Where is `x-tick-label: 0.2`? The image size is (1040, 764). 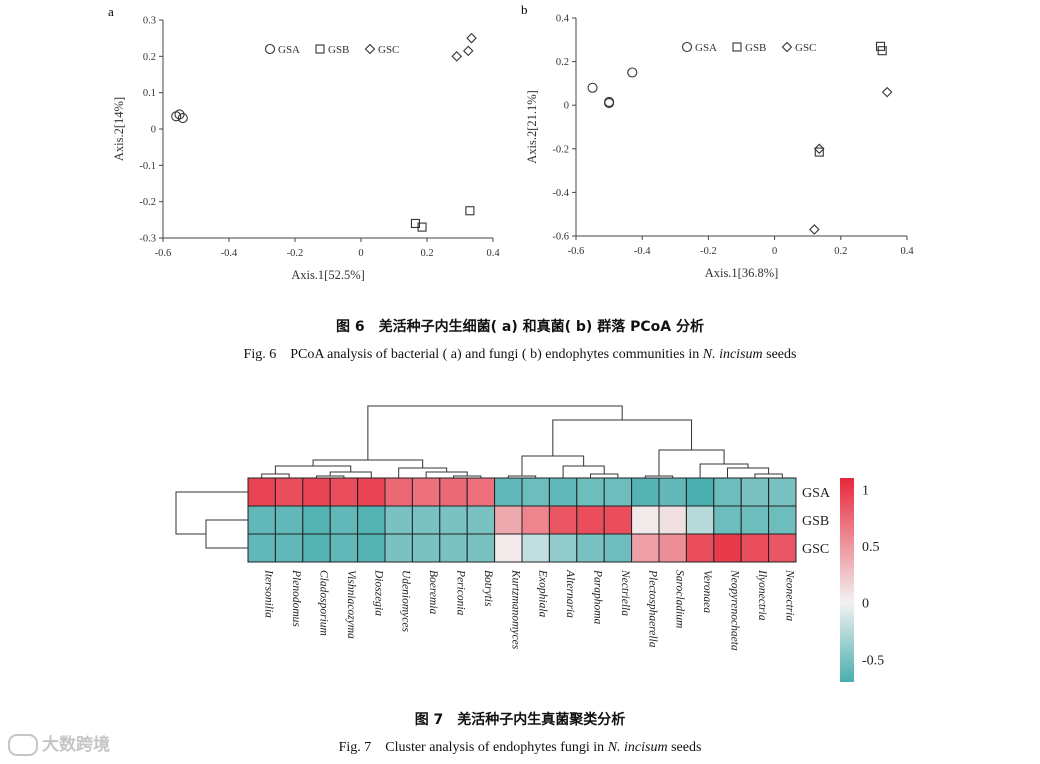
x-tick-label: 0.2 is located at coordinates (840, 251).